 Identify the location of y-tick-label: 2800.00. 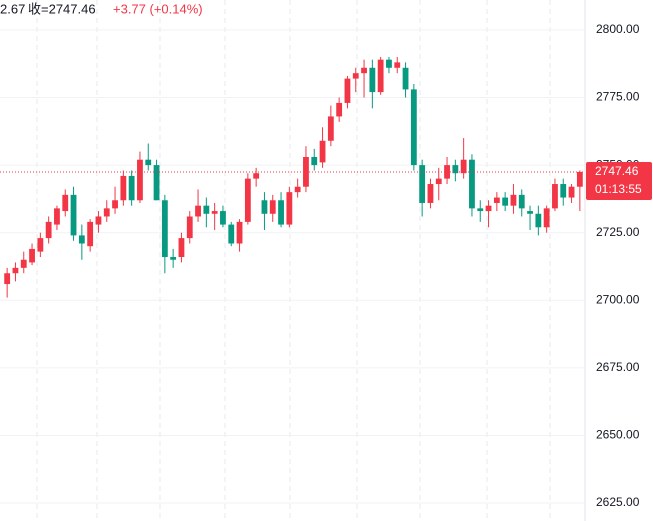
(618, 29).